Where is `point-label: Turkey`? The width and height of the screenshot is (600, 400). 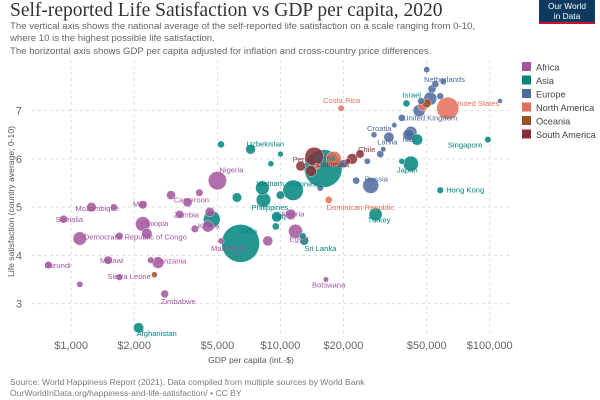 point-label: Turkey is located at coordinates (379, 219).